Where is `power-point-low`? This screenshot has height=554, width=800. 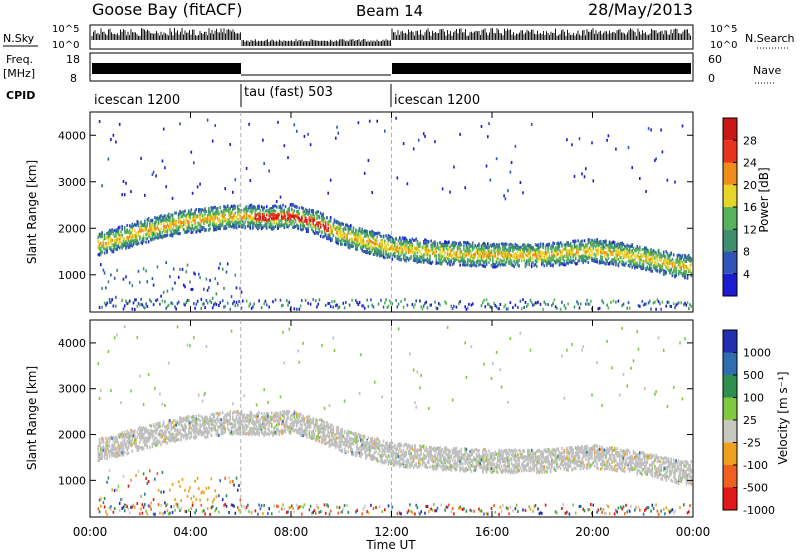 power-point-low is located at coordinates (132, 286).